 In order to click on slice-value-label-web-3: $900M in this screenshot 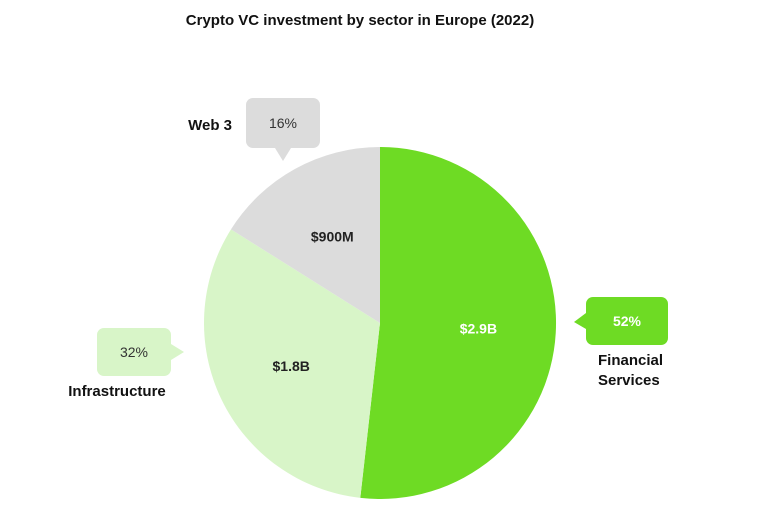, I will do `click(332, 237)`.